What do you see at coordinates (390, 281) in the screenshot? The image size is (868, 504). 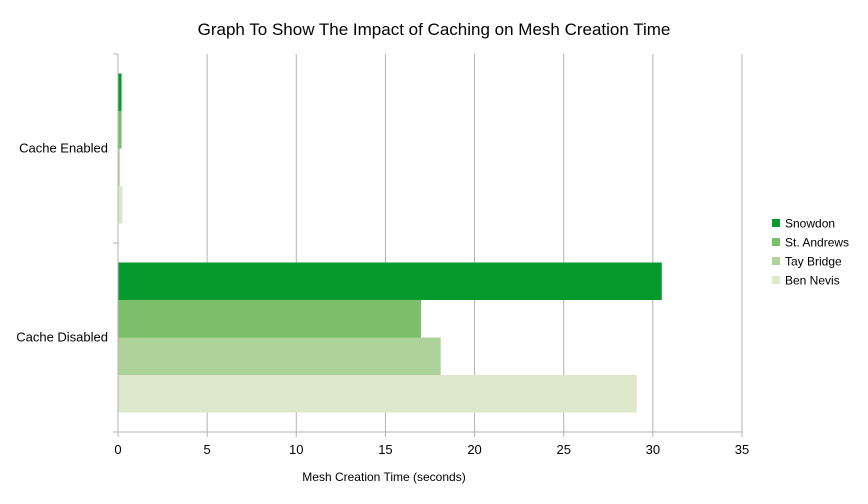 I see `bar-cache-disabled-snowdon` at bounding box center [390, 281].